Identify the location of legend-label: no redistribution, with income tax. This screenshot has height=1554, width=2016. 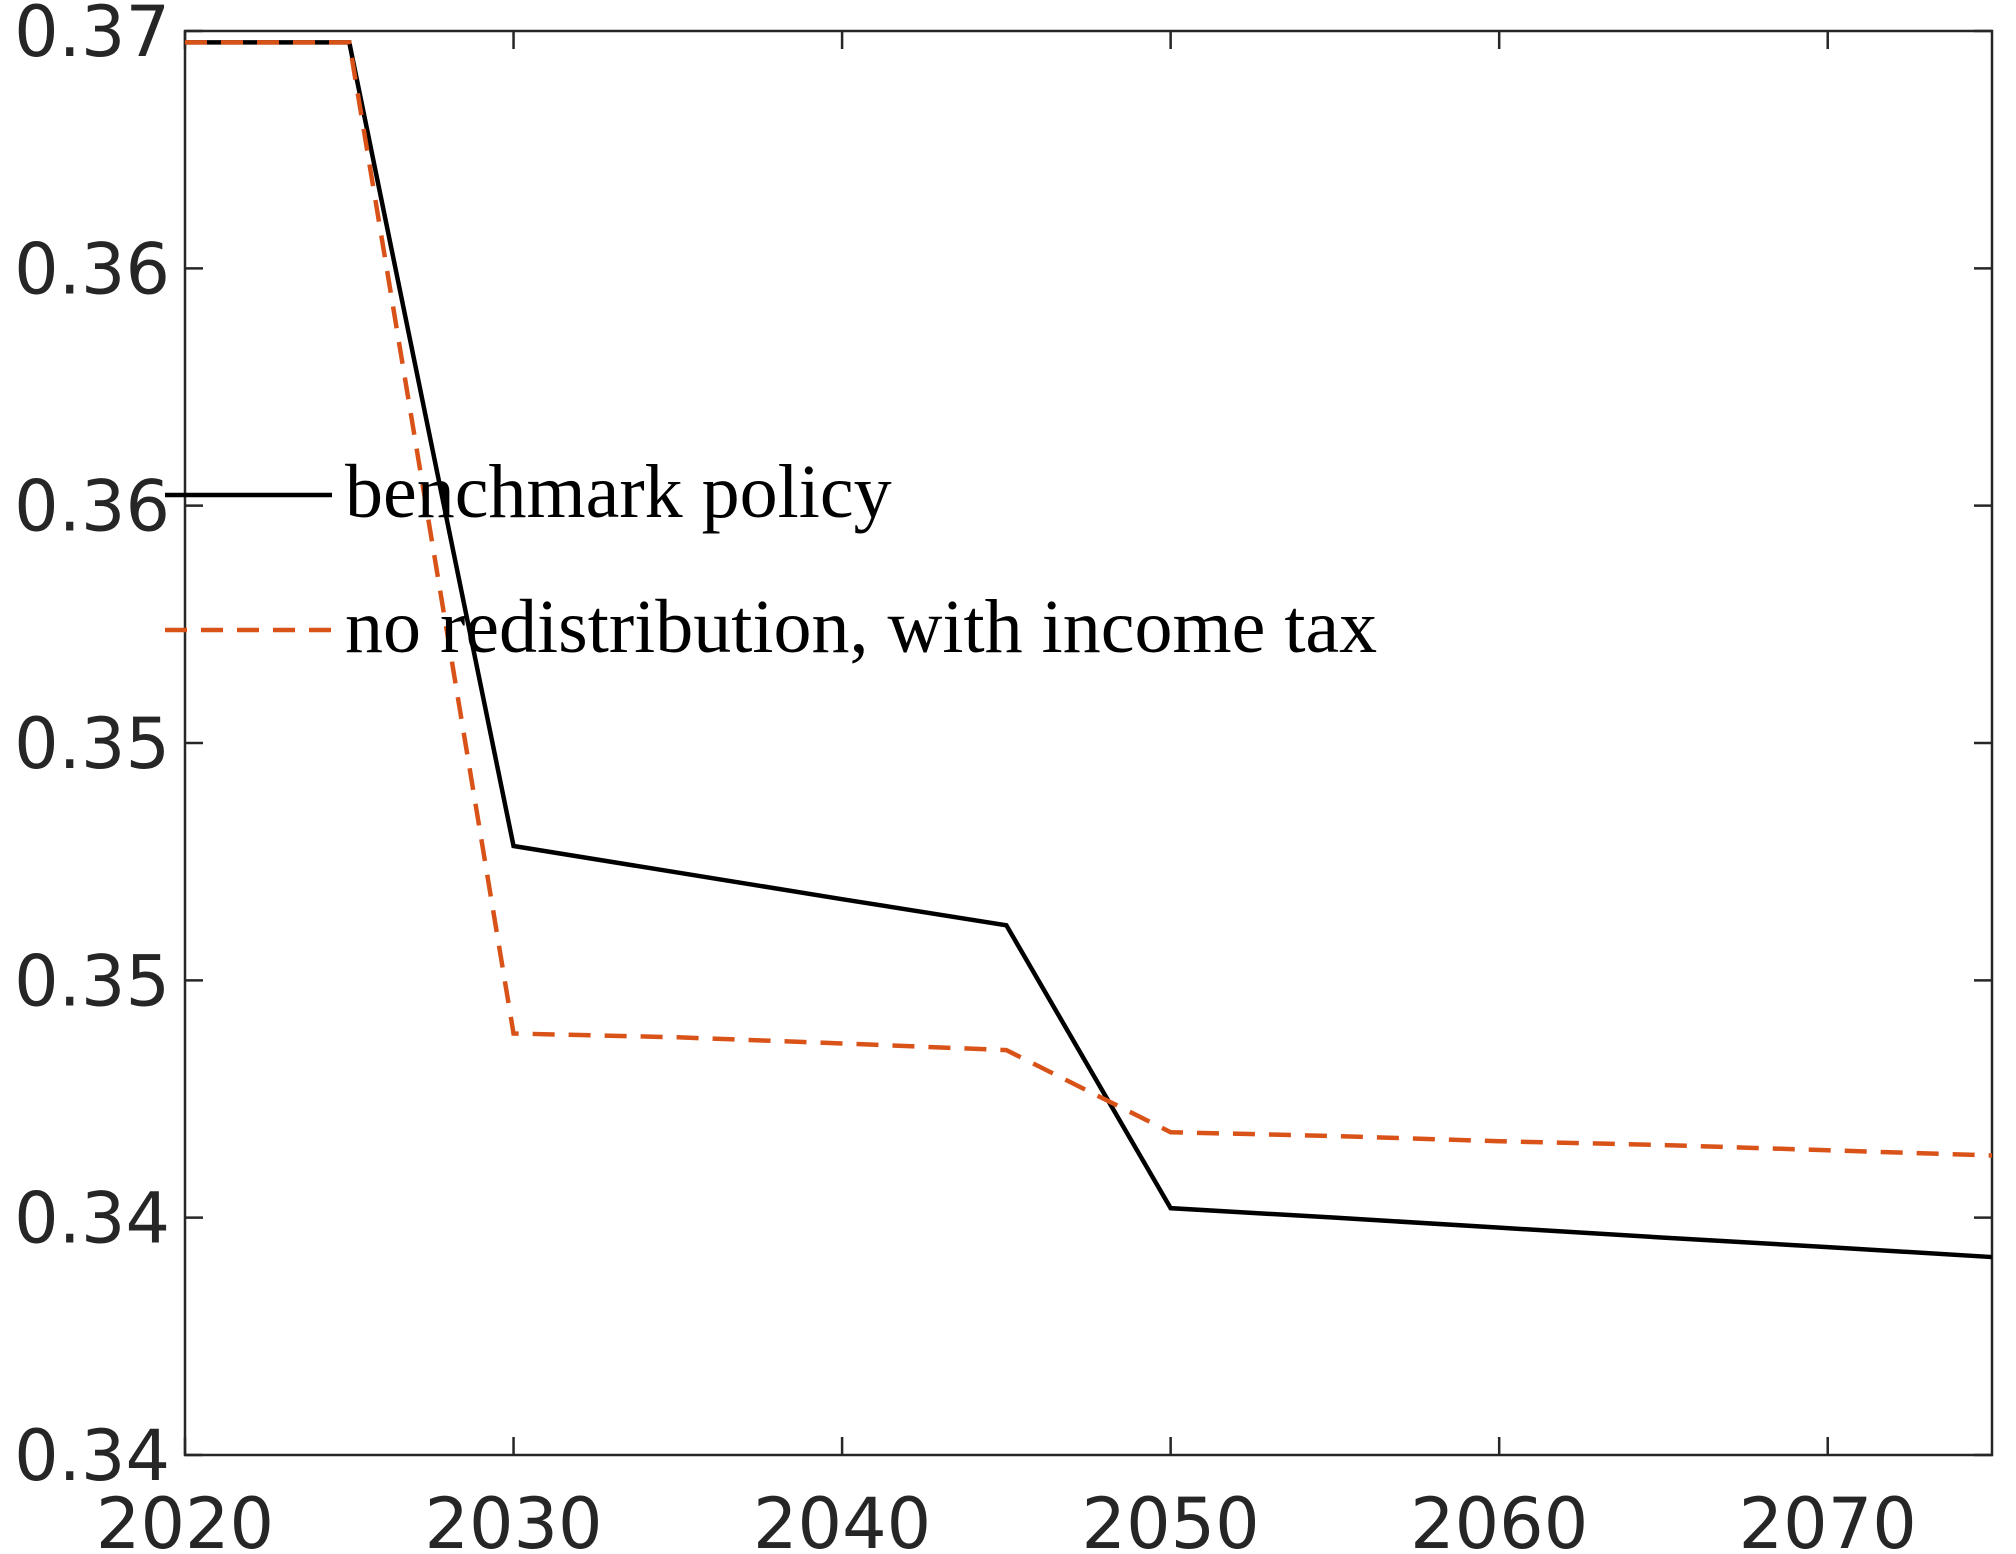
(861, 627).